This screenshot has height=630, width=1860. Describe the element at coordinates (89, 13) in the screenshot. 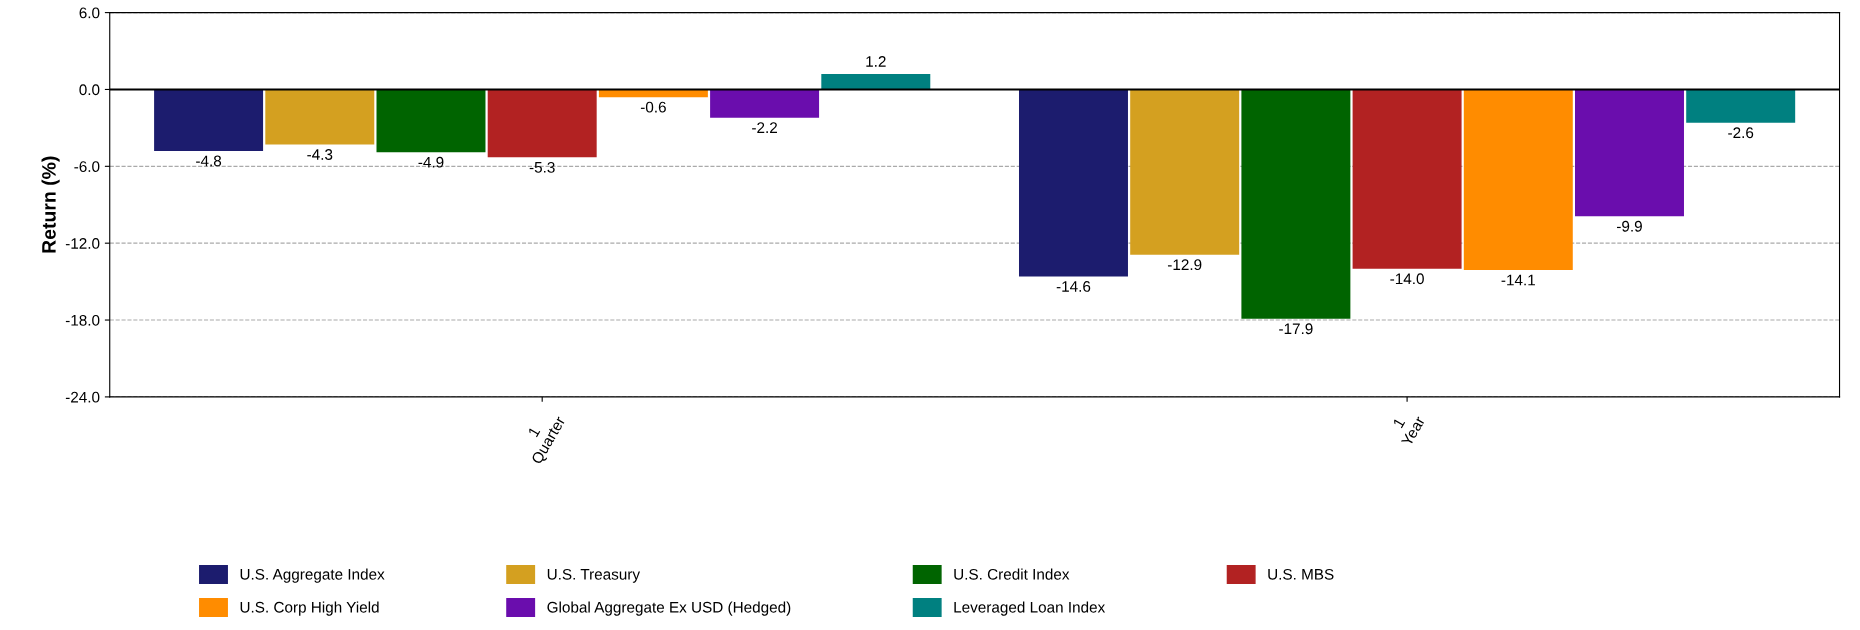

I see `y-tick-label: 6.0` at that location.